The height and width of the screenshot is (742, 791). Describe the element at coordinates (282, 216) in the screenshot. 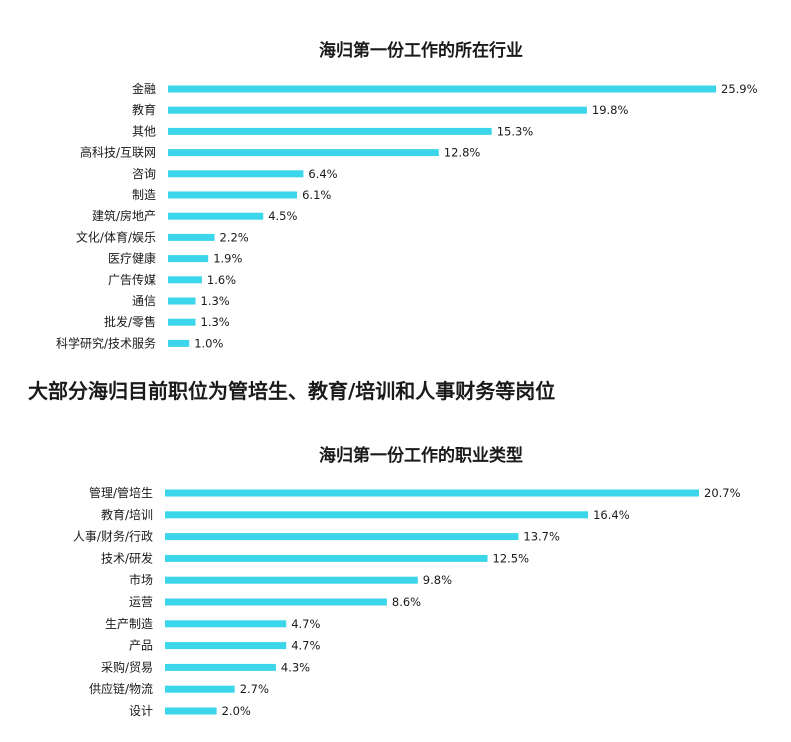

I see `industry-value-label: 4.5%` at that location.